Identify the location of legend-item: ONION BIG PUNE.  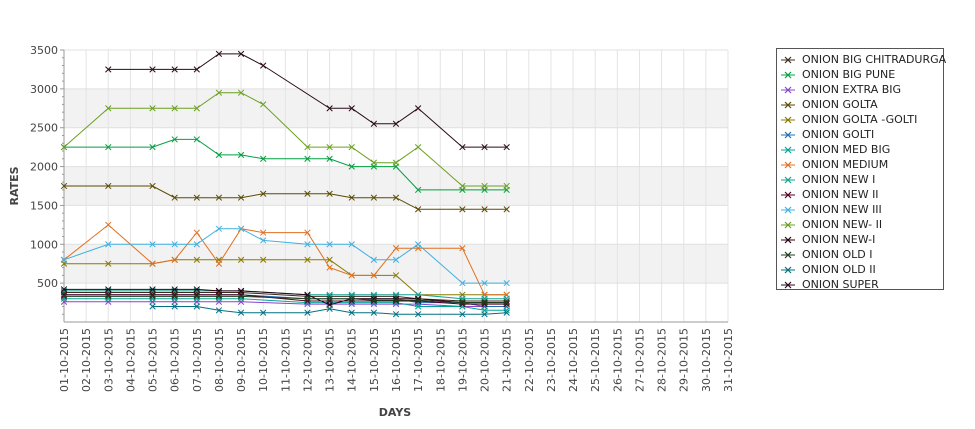
(860, 74).